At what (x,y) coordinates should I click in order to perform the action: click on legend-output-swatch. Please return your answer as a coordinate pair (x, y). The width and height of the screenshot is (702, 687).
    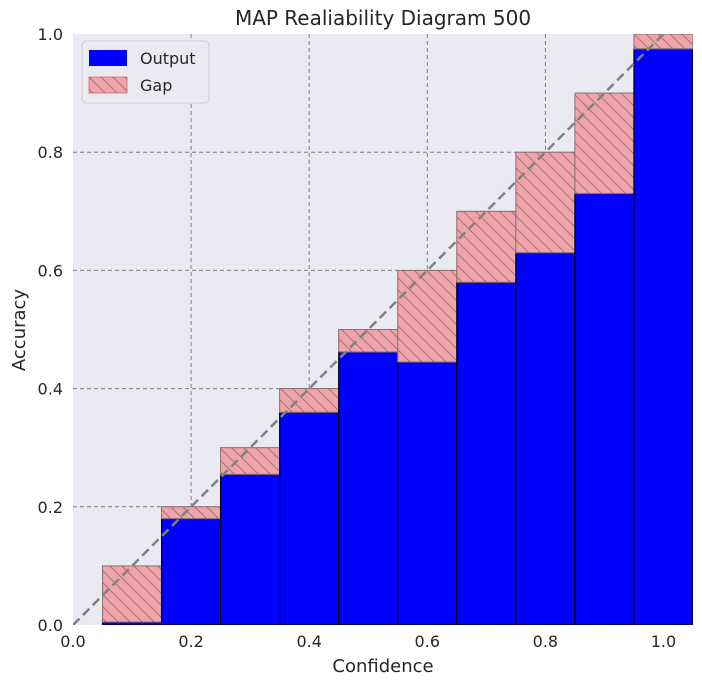
    Looking at the image, I should click on (108, 58).